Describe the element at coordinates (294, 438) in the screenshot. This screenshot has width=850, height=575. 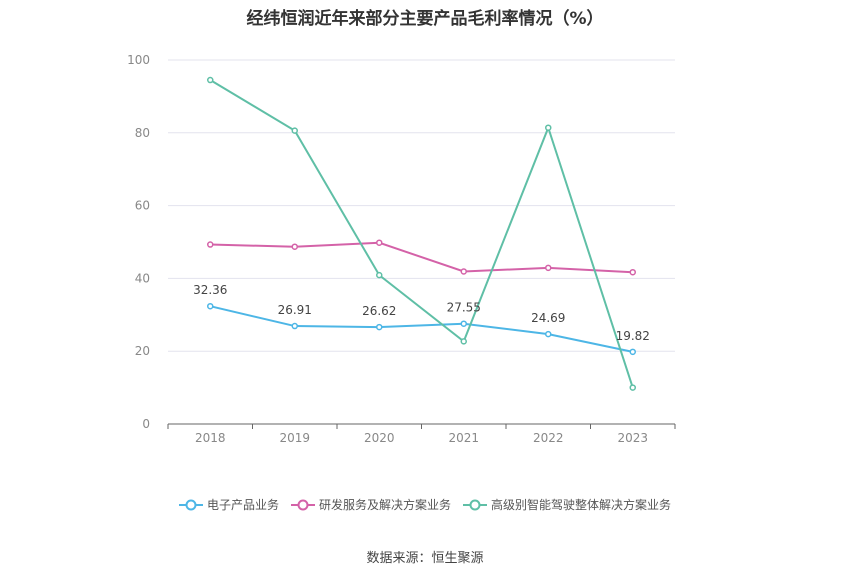
I see `x-tick-label: 2019` at that location.